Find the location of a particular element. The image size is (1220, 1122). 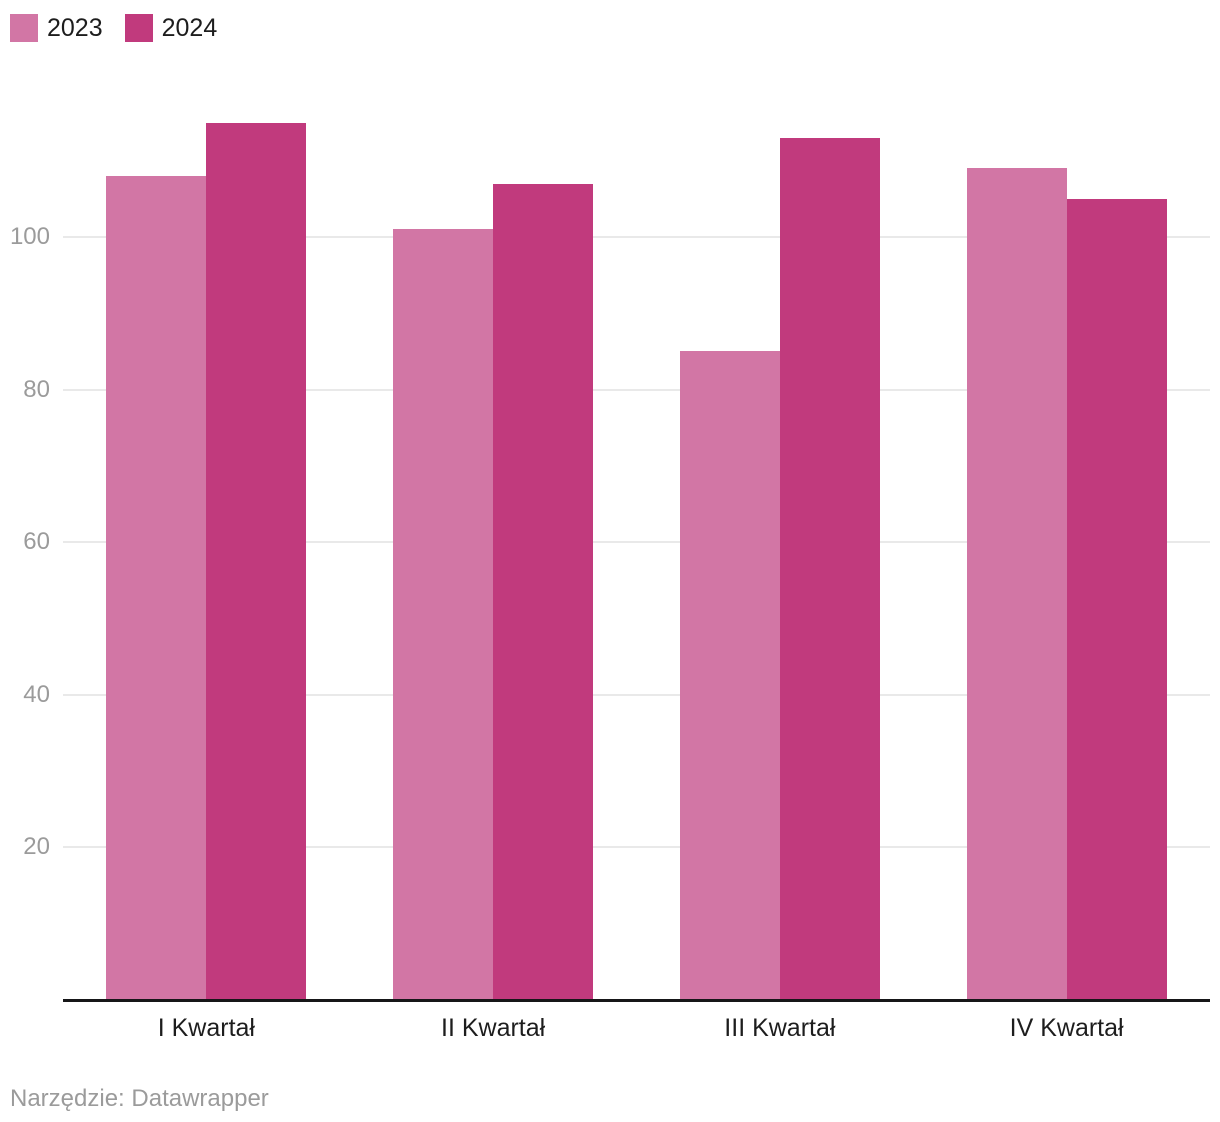

legend-label-2023: 2023 is located at coordinates (75, 28).